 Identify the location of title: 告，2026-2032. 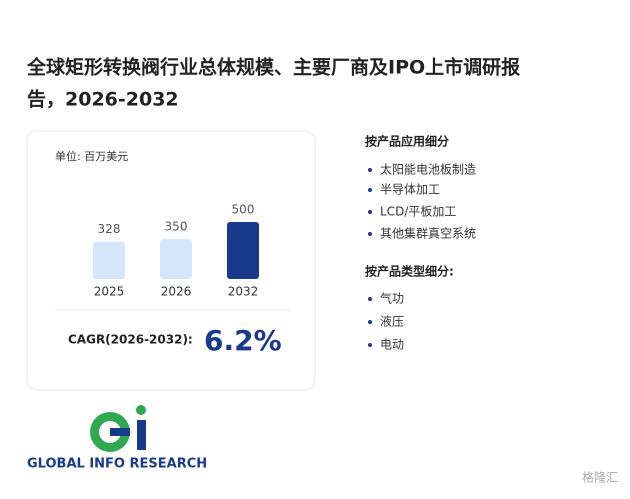
(103, 99).